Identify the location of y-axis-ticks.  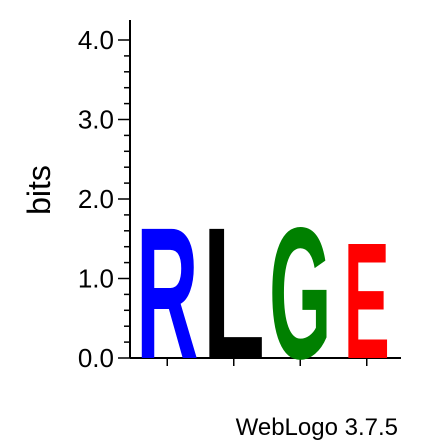
(124, 199).